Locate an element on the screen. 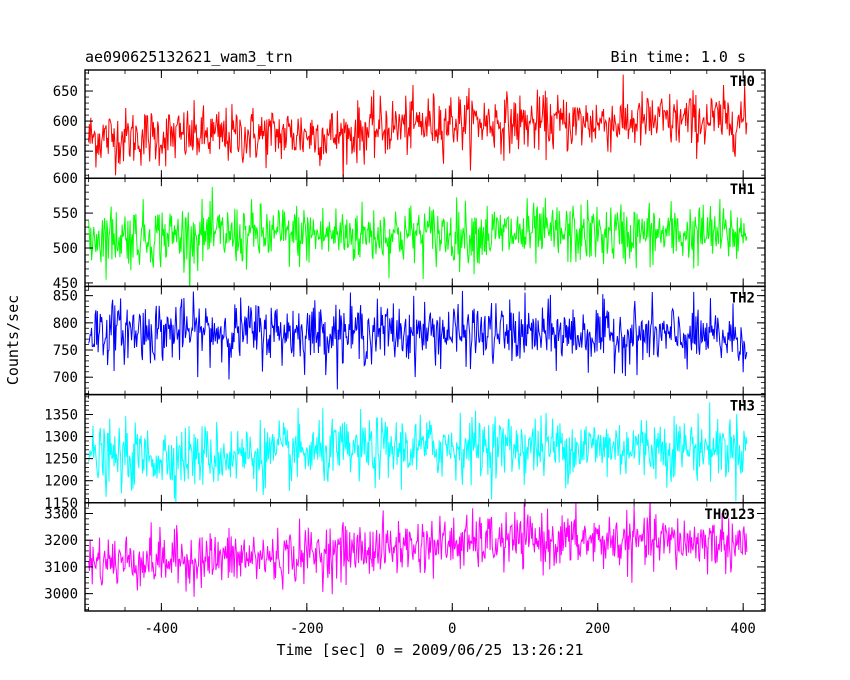 The height and width of the screenshot is (680, 850). series-line-th2 is located at coordinates (418, 340).